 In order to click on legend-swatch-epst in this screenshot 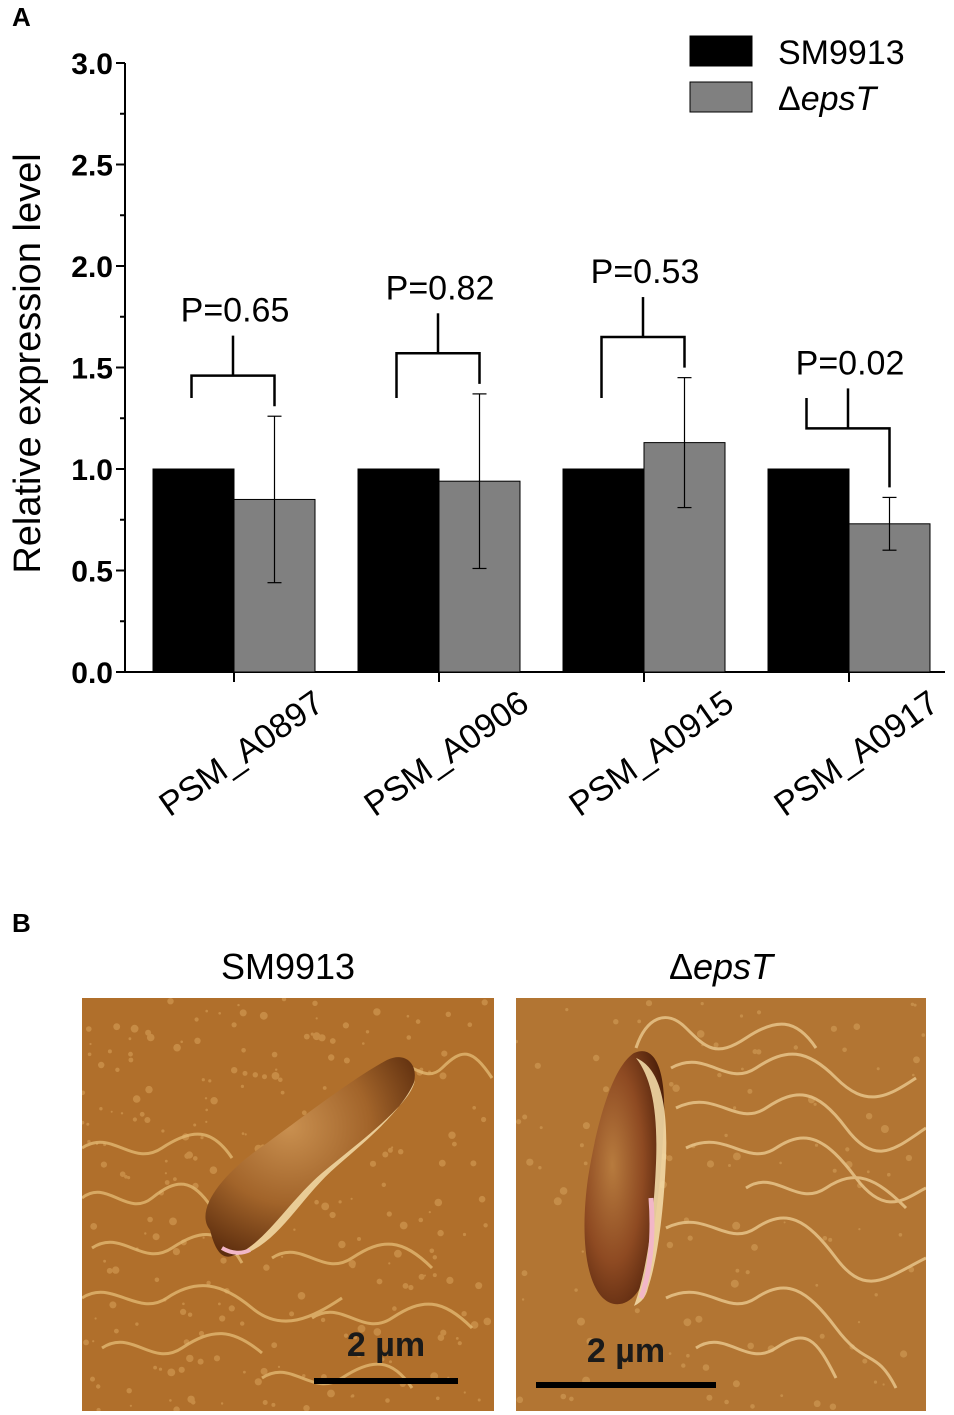, I will do `click(721, 97)`.